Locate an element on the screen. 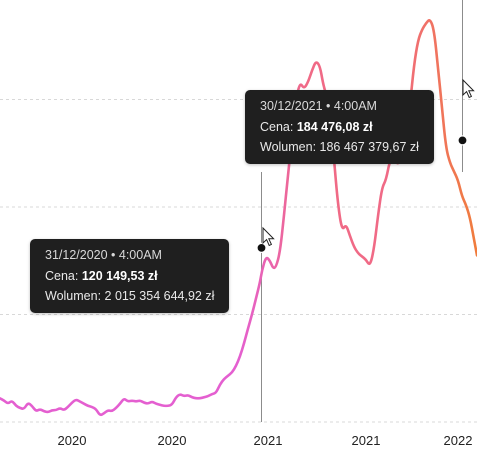  tooltip-price-value: 184 476,08 zł is located at coordinates (334, 126).